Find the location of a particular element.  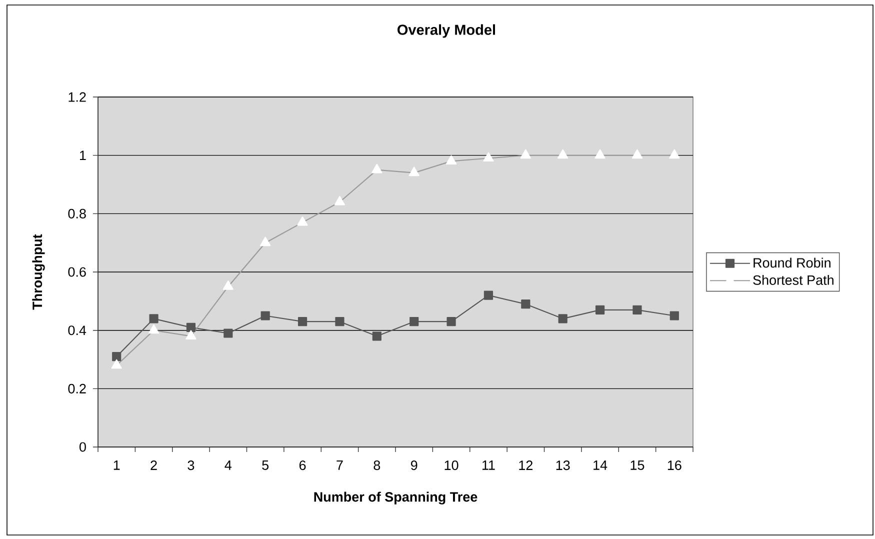

x-tick-label: 5 is located at coordinates (265, 465).